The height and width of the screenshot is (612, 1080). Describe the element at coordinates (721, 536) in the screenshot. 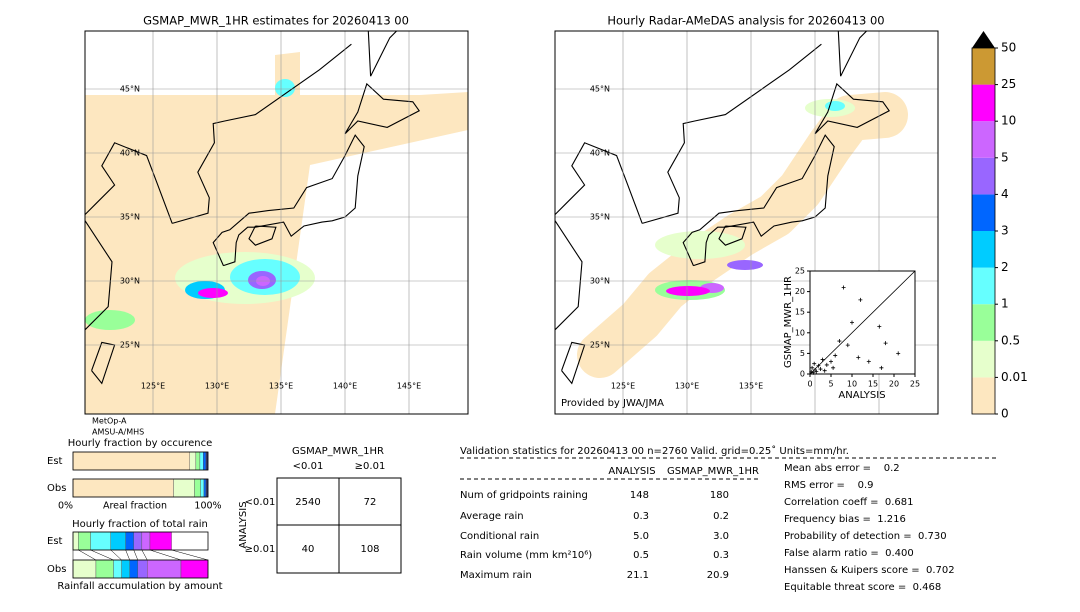

I see `stat-value: 3.0` at that location.